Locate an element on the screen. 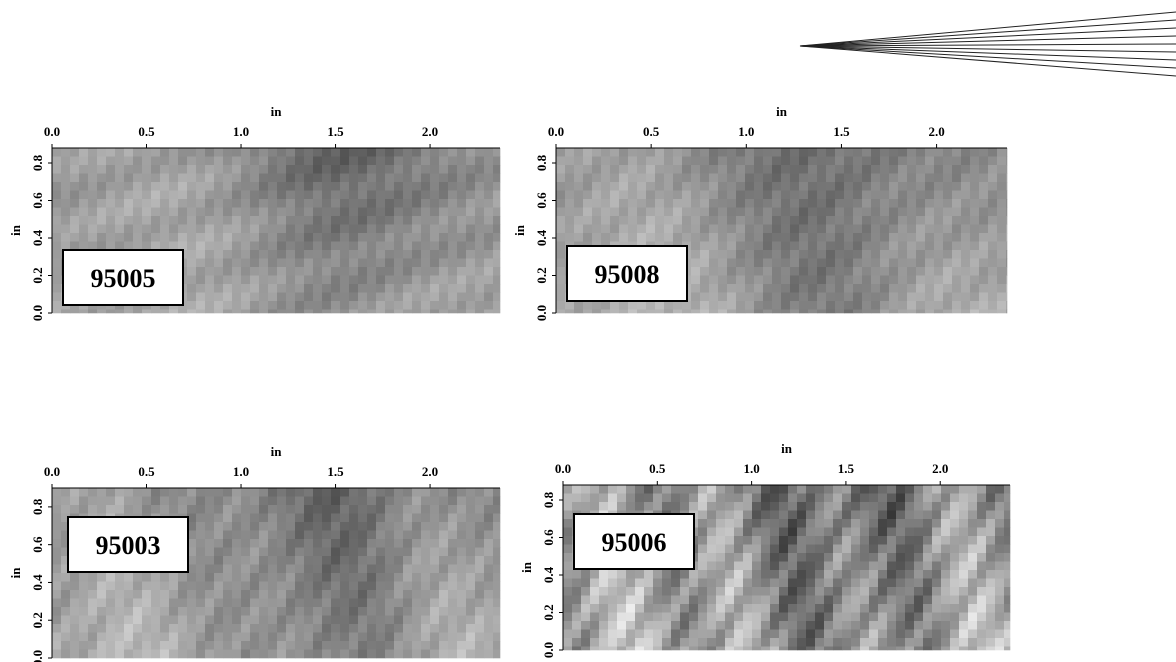  x-tick-label: 1.5 is located at coordinates (841, 131).